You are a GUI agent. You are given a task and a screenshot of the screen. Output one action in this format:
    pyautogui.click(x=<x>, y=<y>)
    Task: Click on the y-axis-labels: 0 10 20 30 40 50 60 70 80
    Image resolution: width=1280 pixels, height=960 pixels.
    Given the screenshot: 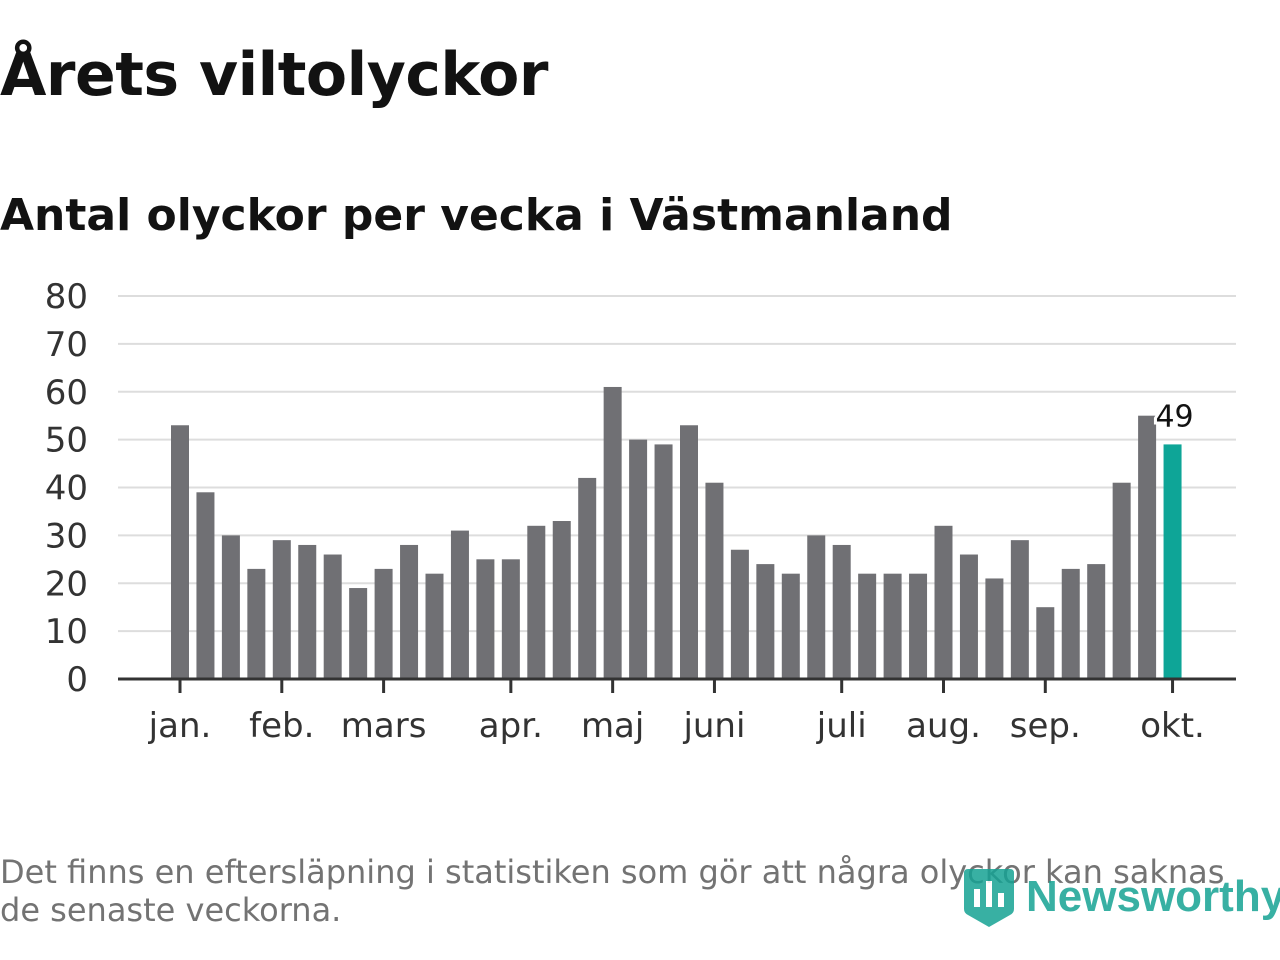 What is the action you would take?
    pyautogui.click(x=66, y=488)
    